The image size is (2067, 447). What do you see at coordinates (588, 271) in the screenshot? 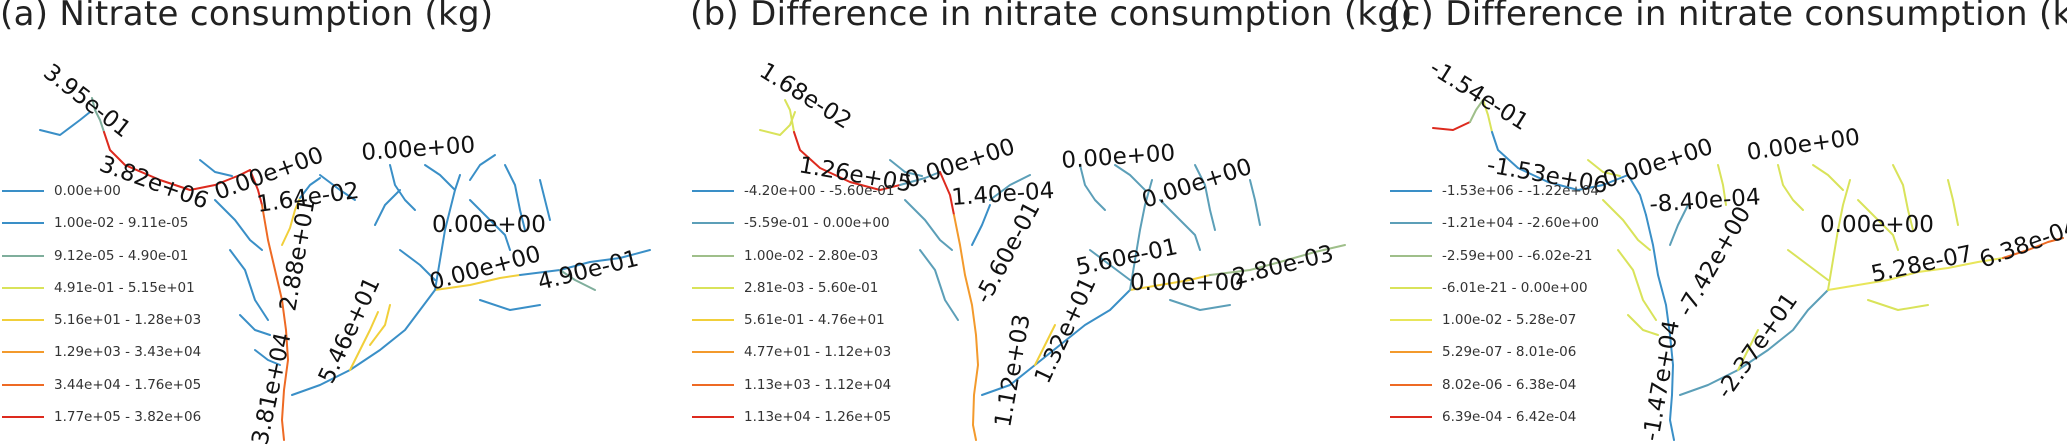
I see `value-label: 4.90e-01` at bounding box center [588, 271].